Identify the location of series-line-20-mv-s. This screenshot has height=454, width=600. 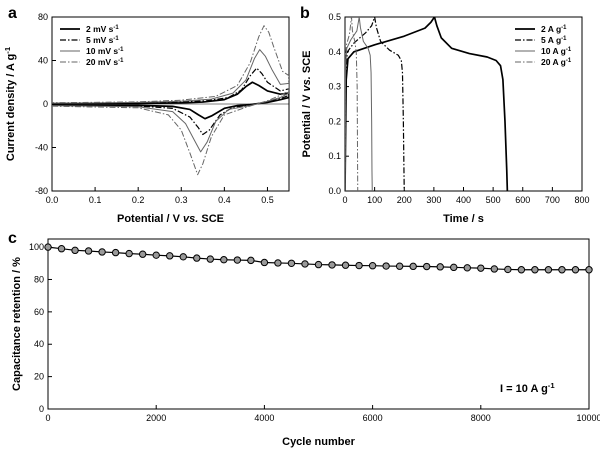
(170, 100).